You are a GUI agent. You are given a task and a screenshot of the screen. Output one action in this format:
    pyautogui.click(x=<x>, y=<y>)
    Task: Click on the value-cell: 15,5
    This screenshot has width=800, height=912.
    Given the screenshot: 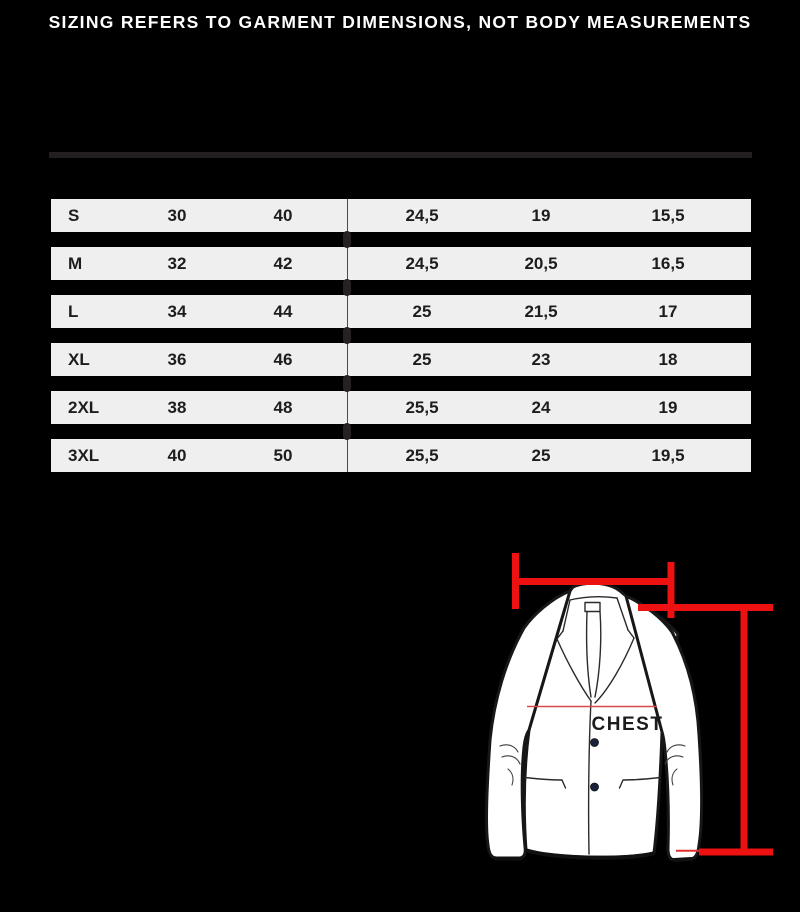 What is the action you would take?
    pyautogui.click(x=668, y=215)
    